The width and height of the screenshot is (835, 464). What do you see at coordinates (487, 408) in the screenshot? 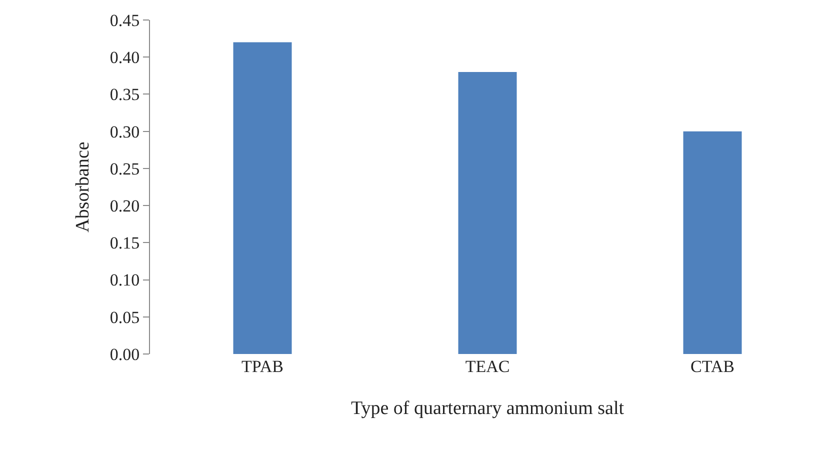
I see `x-axis-title: Type of quarternary ammonium salt` at bounding box center [487, 408].